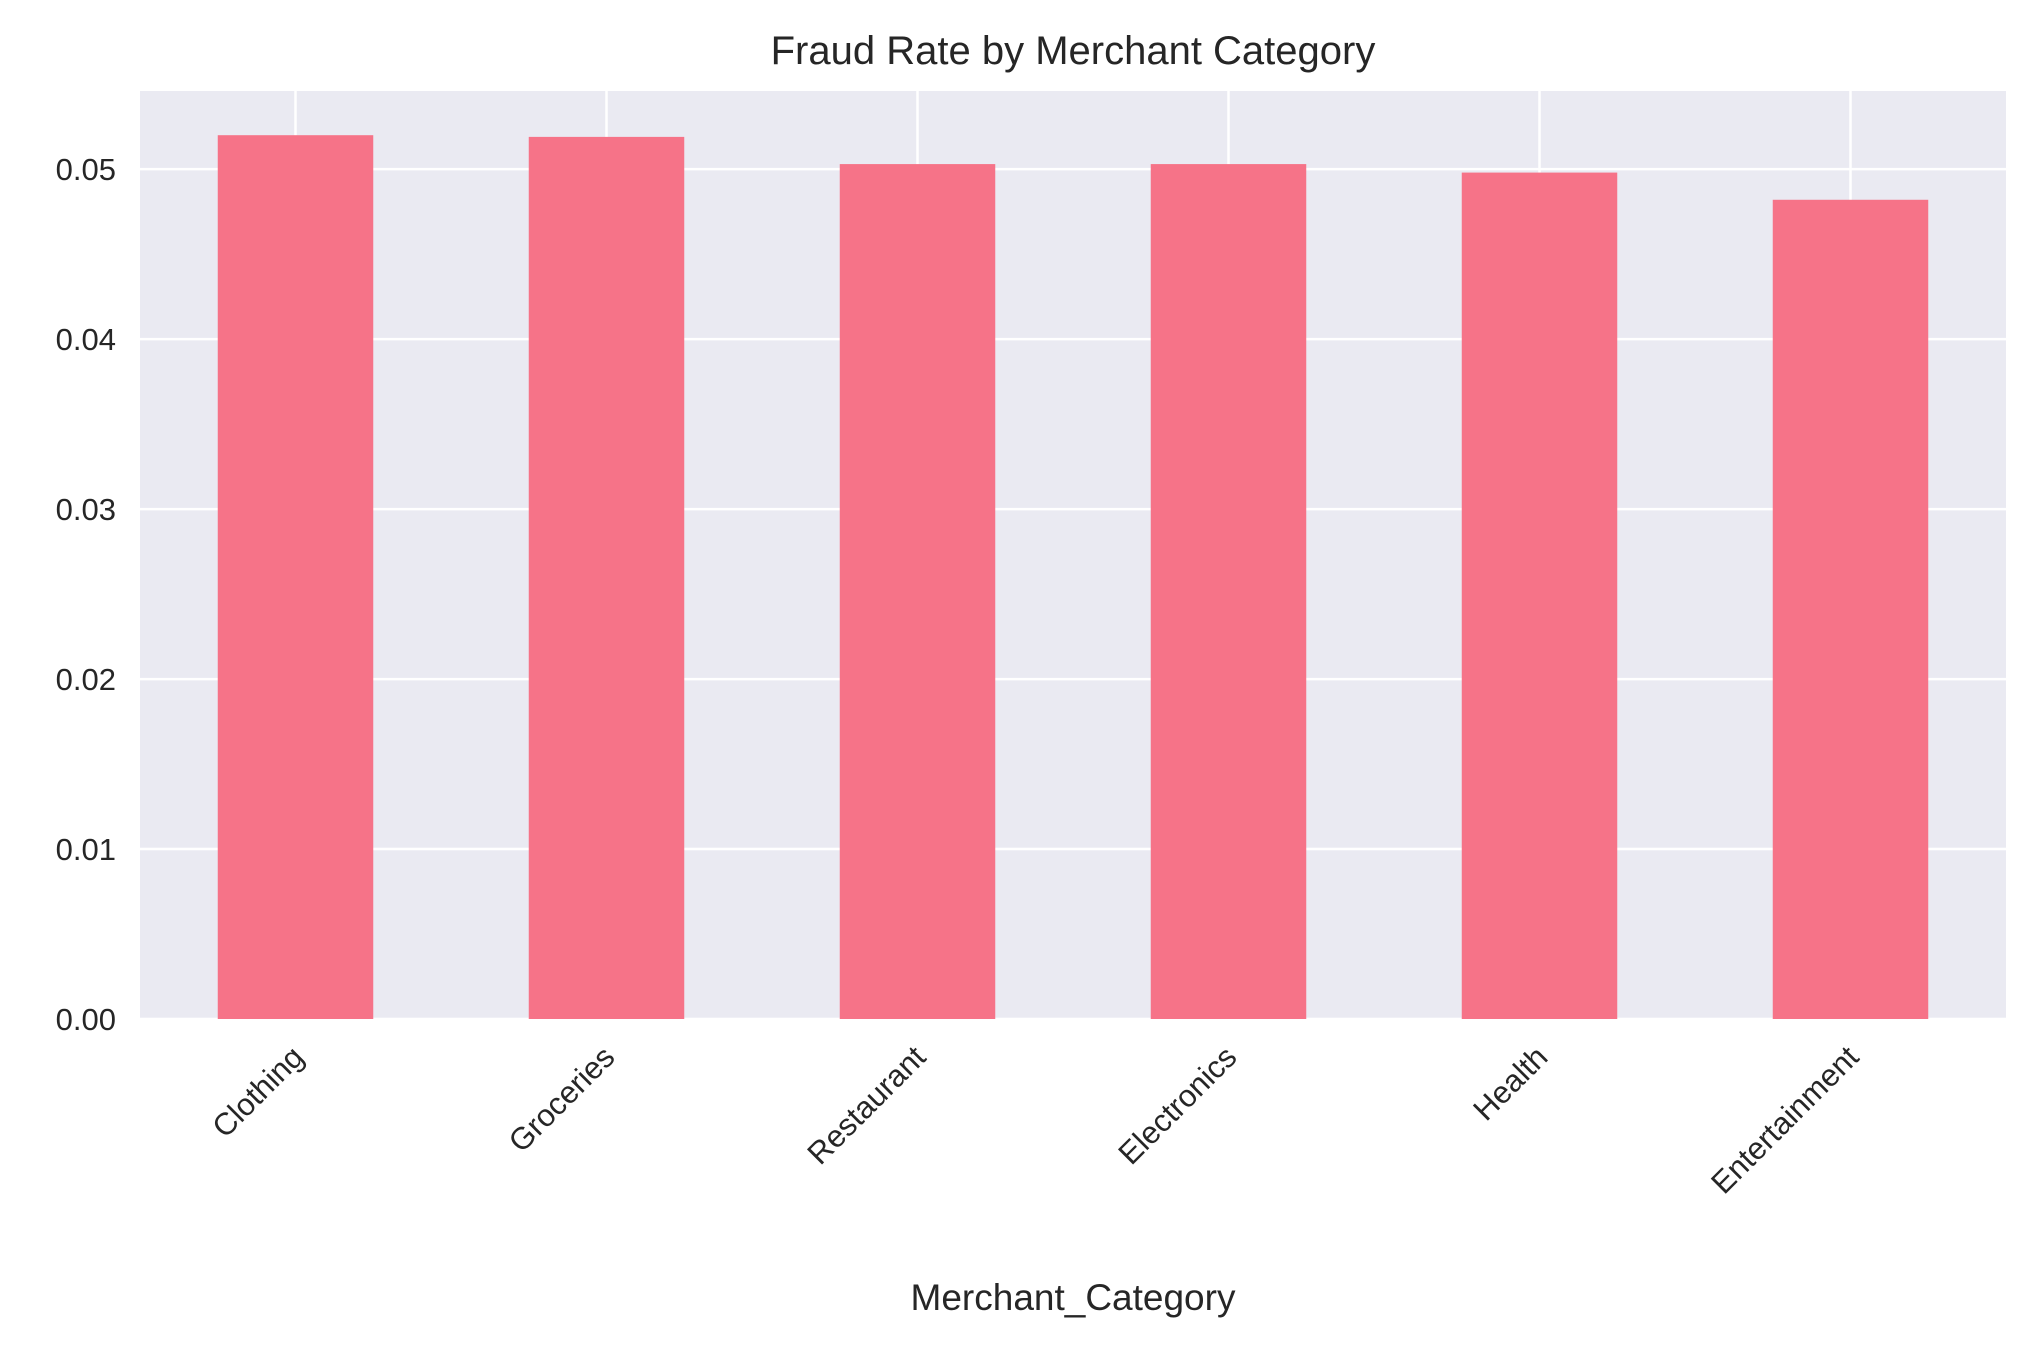 The image size is (2030, 1345). Describe the element at coordinates (562, 1099) in the screenshot. I see `x-tick-label: Groceries` at that location.